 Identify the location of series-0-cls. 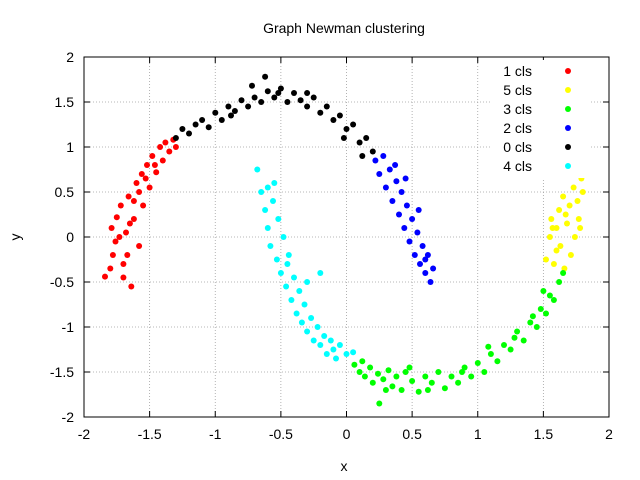
(274, 116).